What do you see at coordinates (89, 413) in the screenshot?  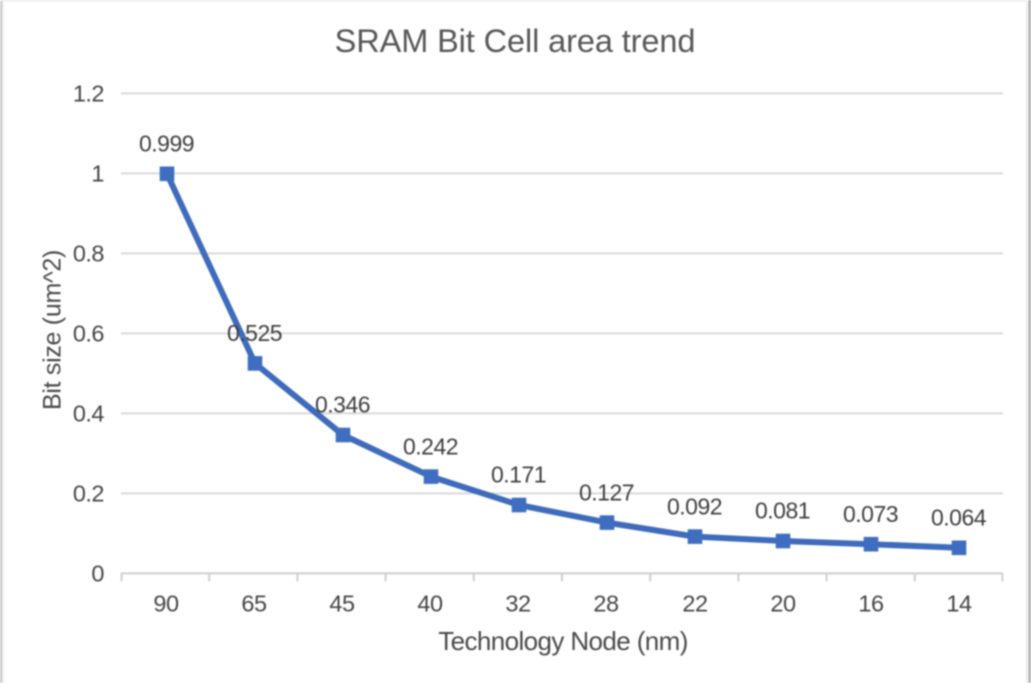 I see `svg-text: 0.4` at bounding box center [89, 413].